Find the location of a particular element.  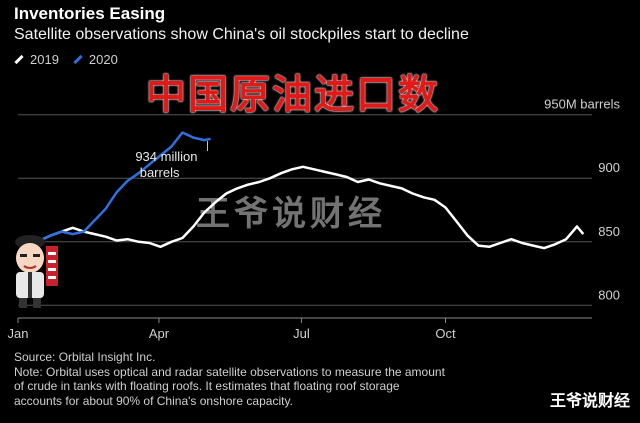

legend-label-2019: 2019 is located at coordinates (44, 59).